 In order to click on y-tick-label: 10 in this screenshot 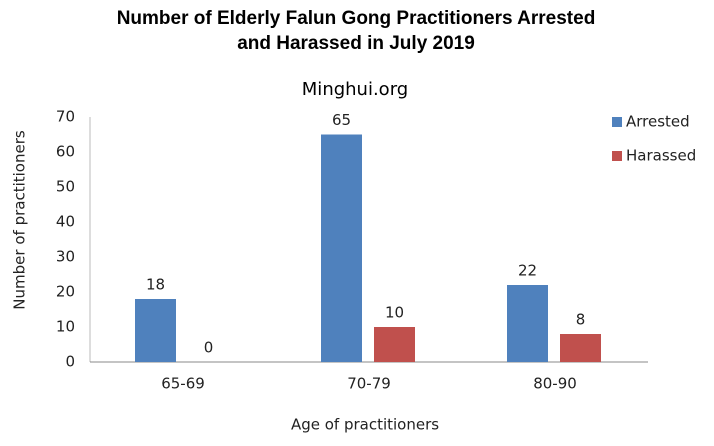, I will do `click(65, 327)`.